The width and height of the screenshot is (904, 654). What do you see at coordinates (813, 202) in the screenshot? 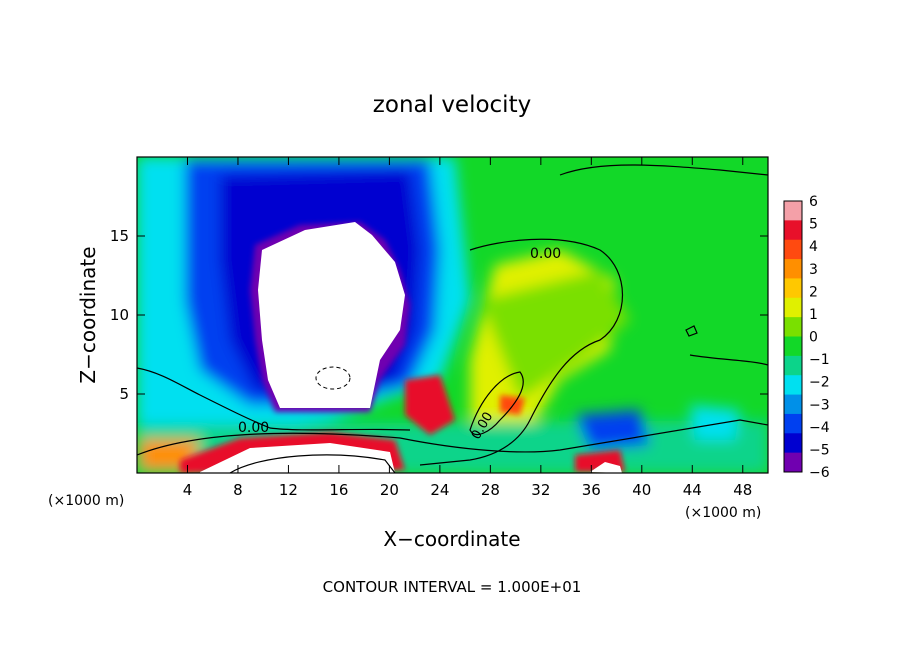
I see `colorbar-tick-label: 6` at bounding box center [813, 202].